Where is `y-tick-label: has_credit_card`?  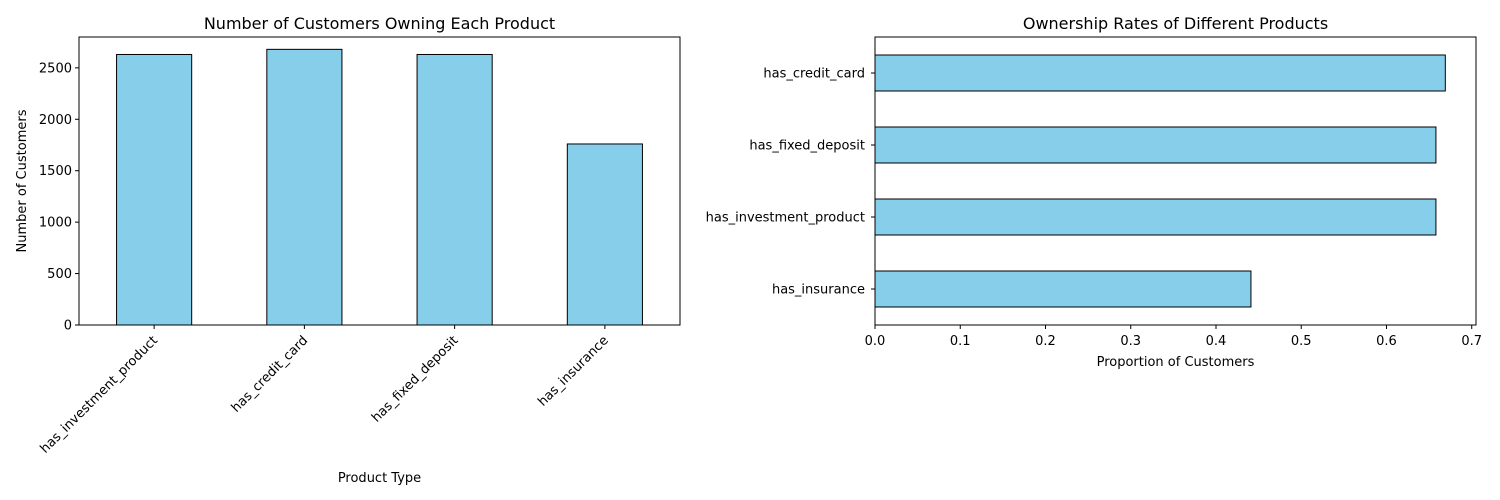 y-tick-label: has_credit_card is located at coordinates (814, 74).